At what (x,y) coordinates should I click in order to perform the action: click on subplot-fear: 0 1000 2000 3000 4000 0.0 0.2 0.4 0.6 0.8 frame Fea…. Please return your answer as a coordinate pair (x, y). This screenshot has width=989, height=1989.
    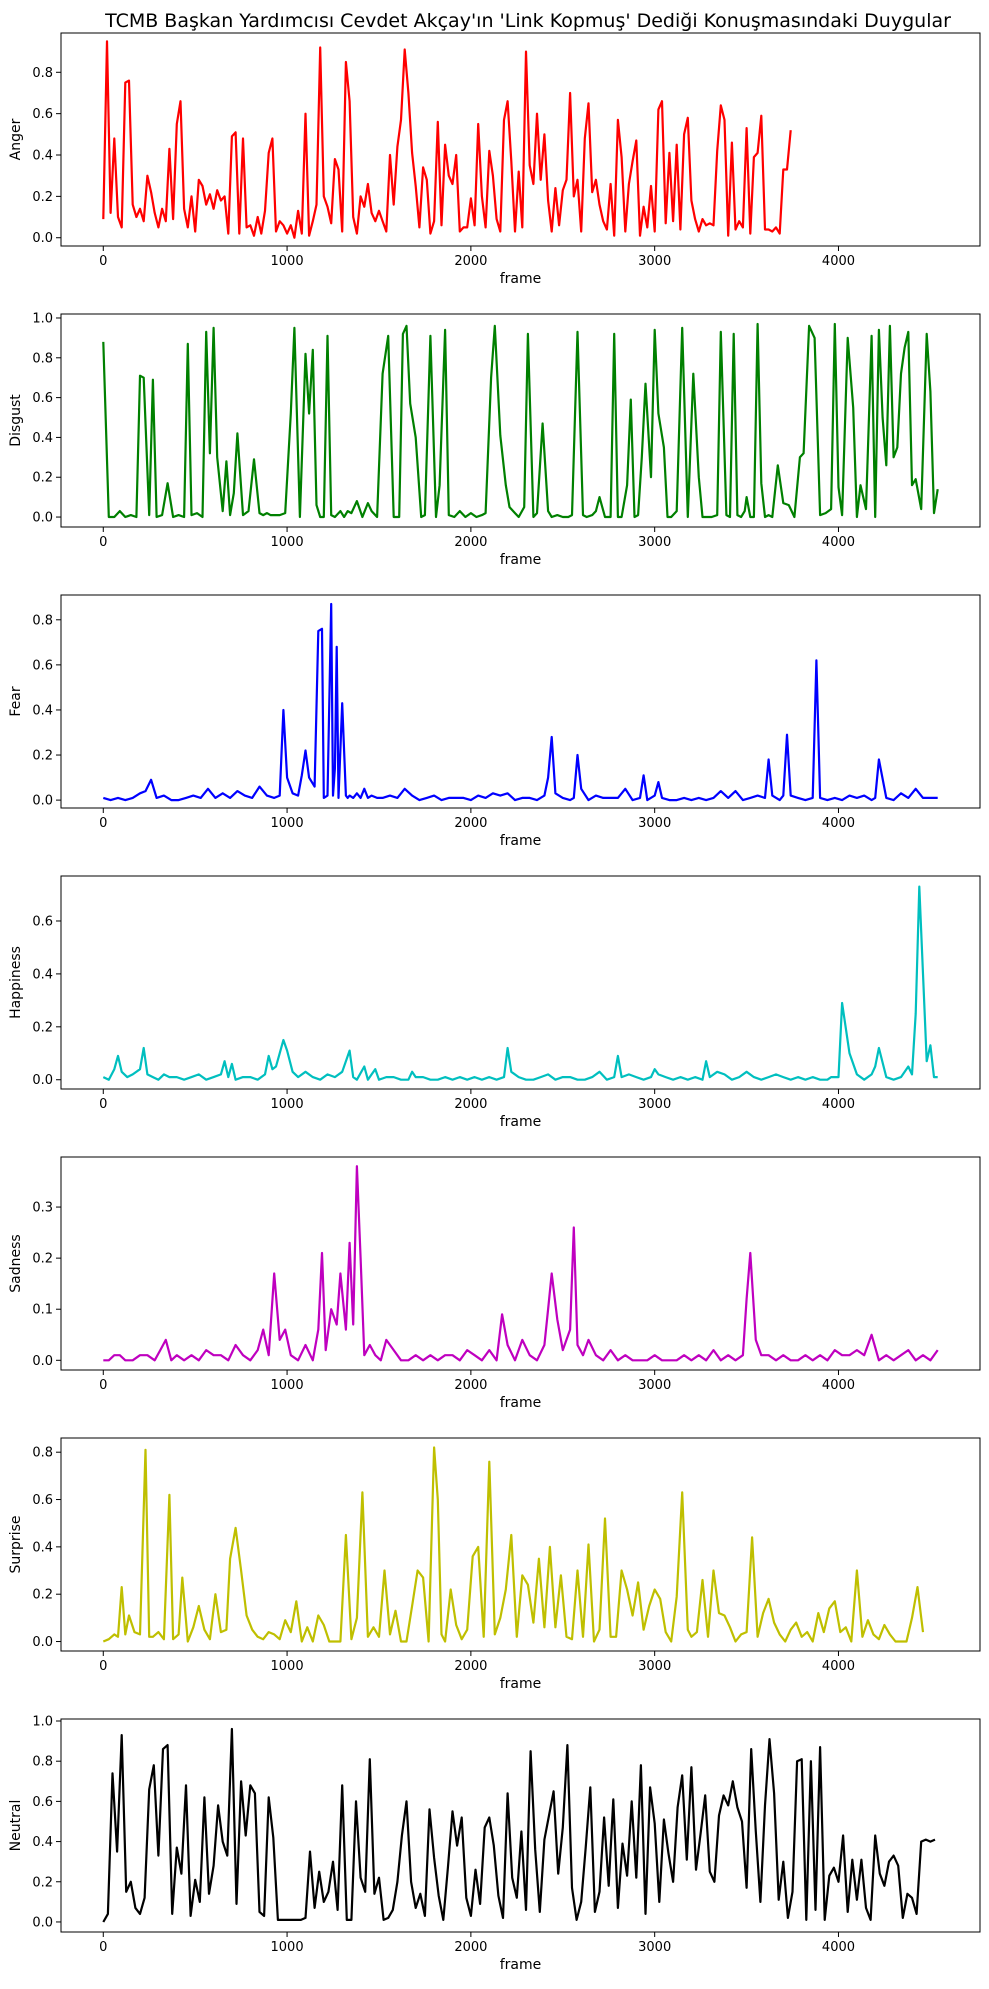
    Looking at the image, I should click on (494, 721).